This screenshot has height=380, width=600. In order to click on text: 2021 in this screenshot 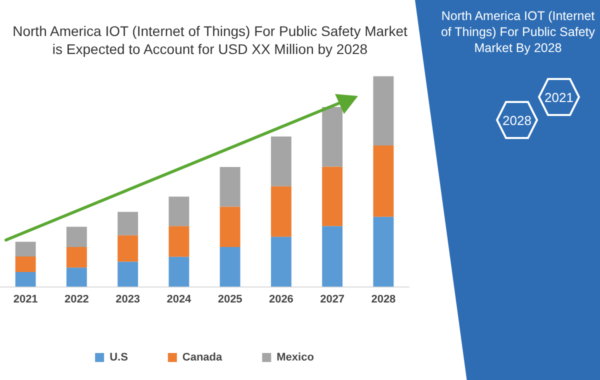, I will do `click(559, 97)`.